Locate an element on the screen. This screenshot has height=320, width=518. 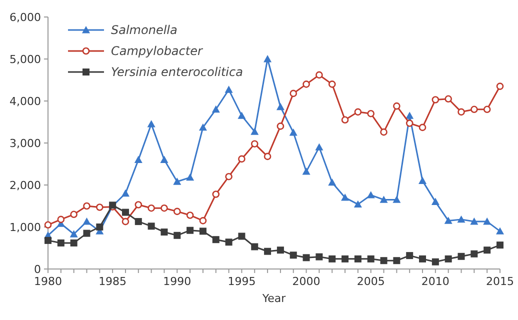
y-tick-label: 6,000 is located at coordinates (25, 17).